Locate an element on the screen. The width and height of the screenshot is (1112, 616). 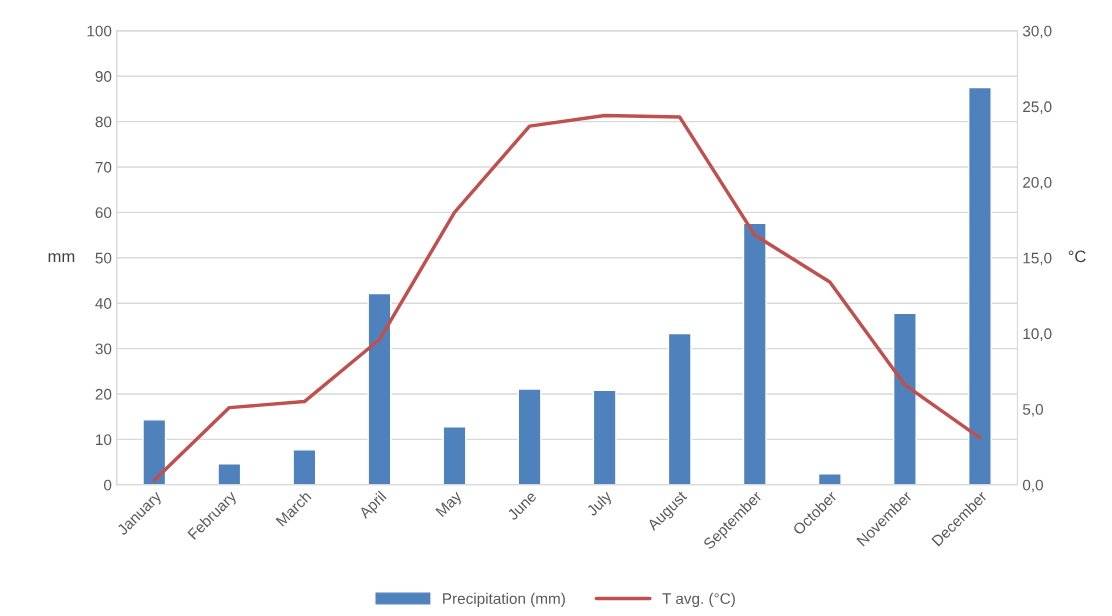
y2-tick-label: 25,0 is located at coordinates (1037, 107).